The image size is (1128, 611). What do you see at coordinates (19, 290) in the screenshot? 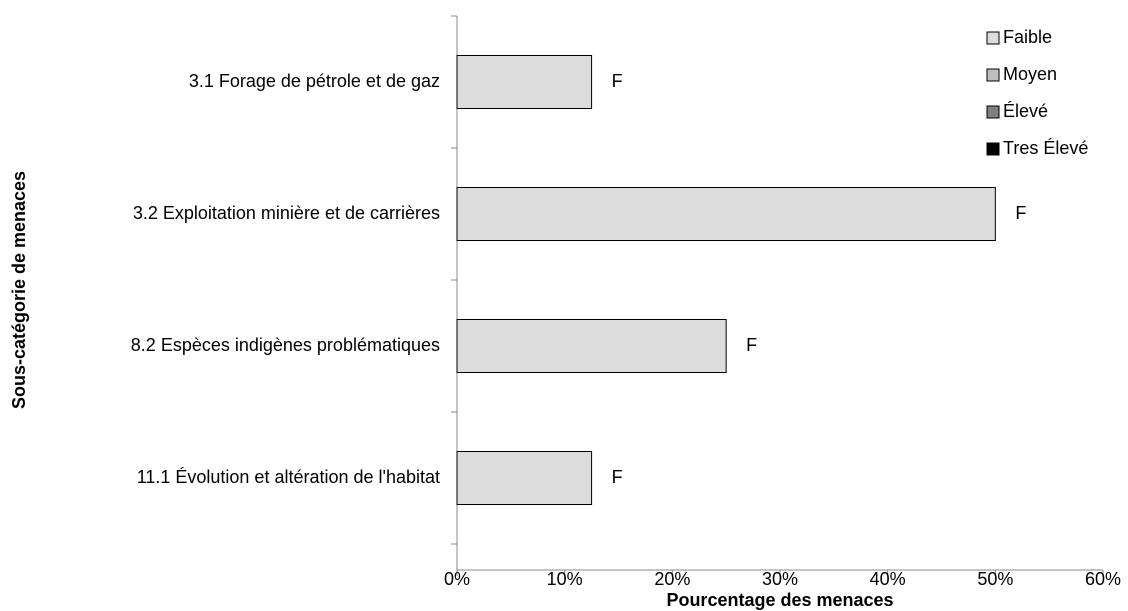
I see `y-axis-title: Sous-catégorie de menaces` at bounding box center [19, 290].